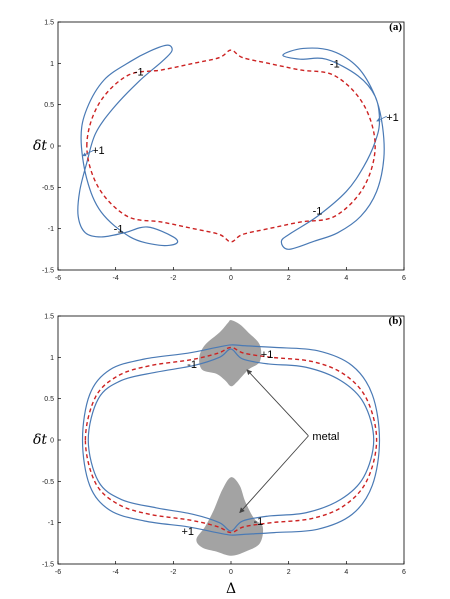  Describe the element at coordinates (395, 27) in the screenshot. I see `panel-a-label: (a)` at that location.